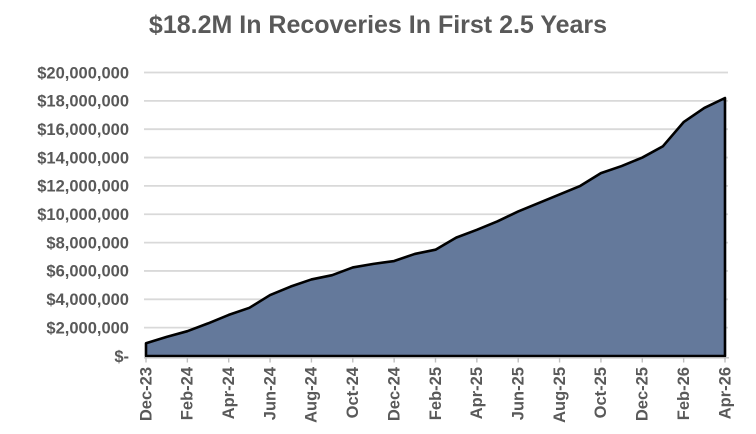 The image size is (756, 434). Describe the element at coordinates (83, 130) in the screenshot. I see `y-axis-label: $16,000,000` at that location.